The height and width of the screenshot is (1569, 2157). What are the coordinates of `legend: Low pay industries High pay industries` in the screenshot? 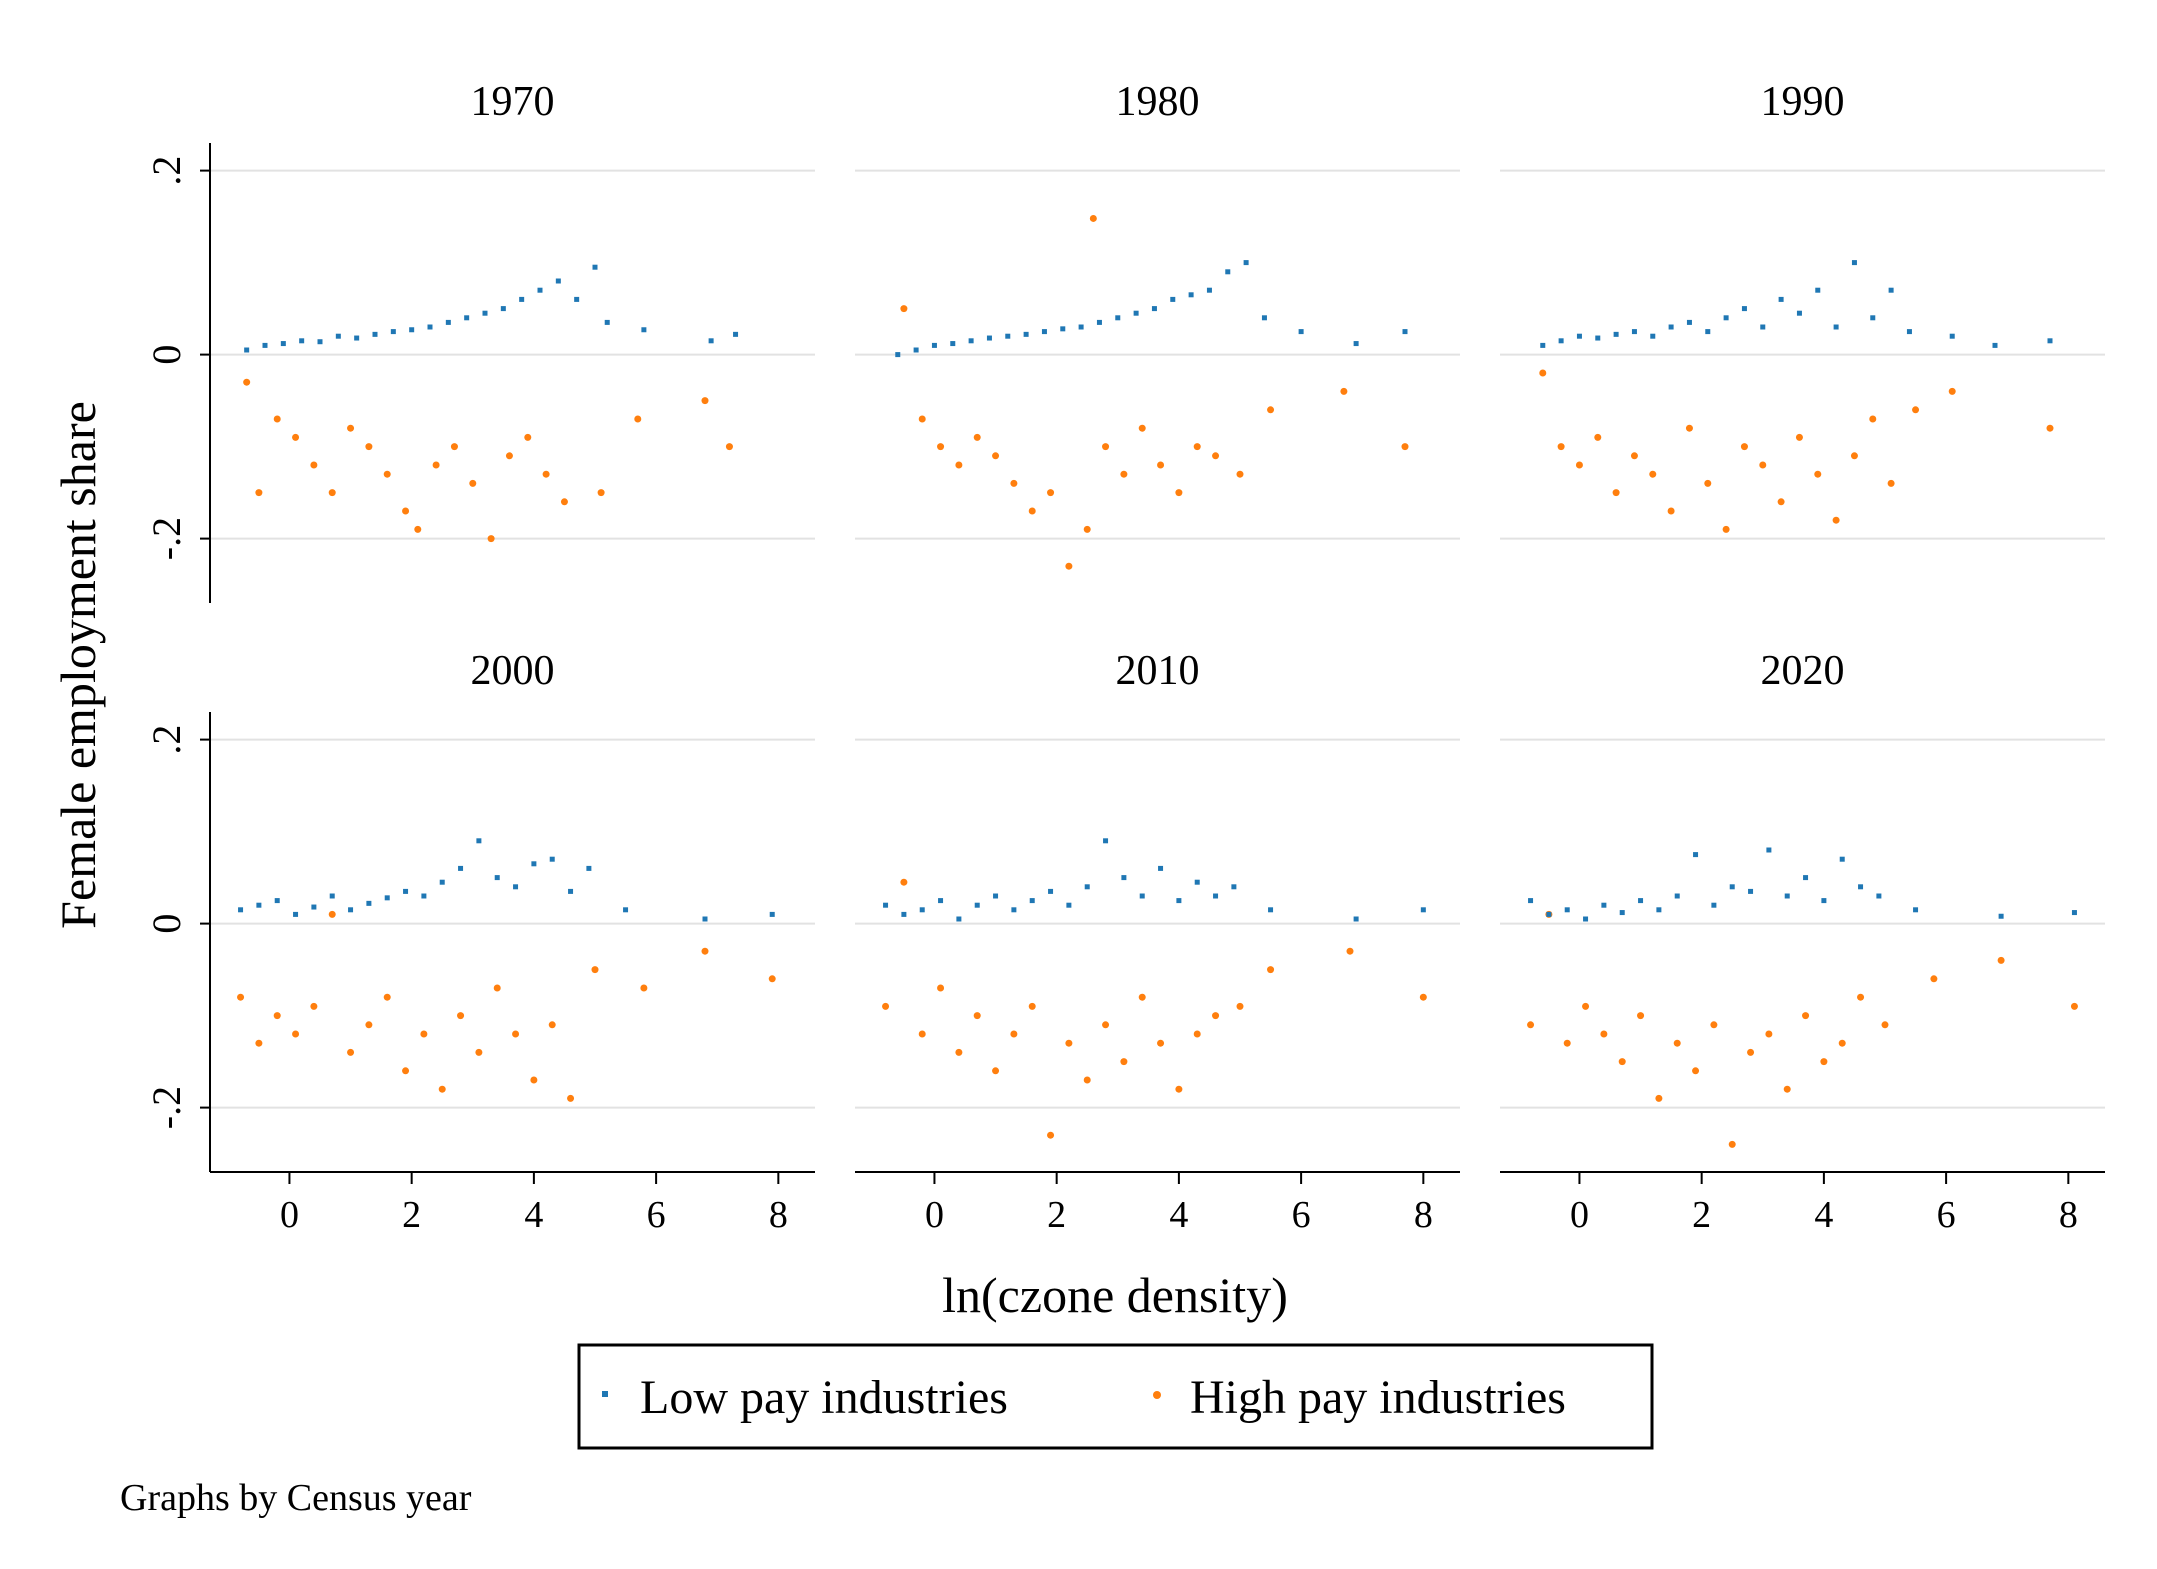 It's located at (1115, 1396).